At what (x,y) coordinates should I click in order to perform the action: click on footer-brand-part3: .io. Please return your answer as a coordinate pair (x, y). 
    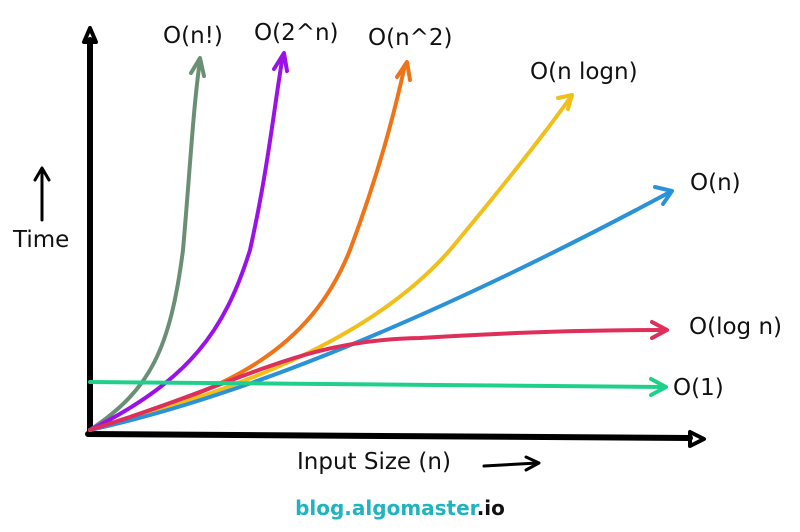
    Looking at the image, I should click on (491, 508).